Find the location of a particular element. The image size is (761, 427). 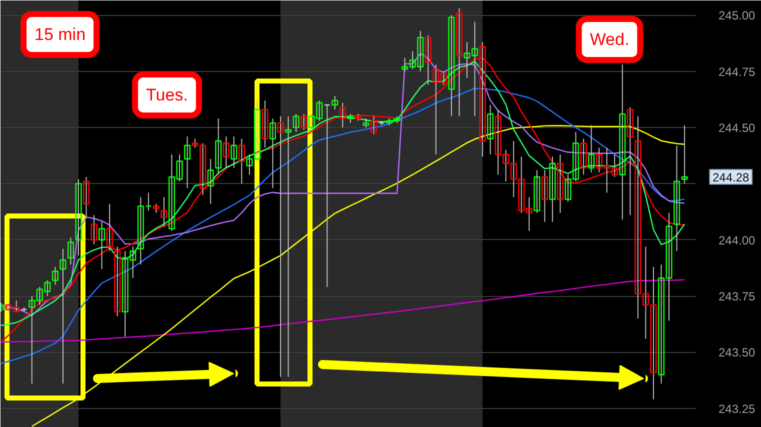

annotation: Wed. is located at coordinates (610, 39).